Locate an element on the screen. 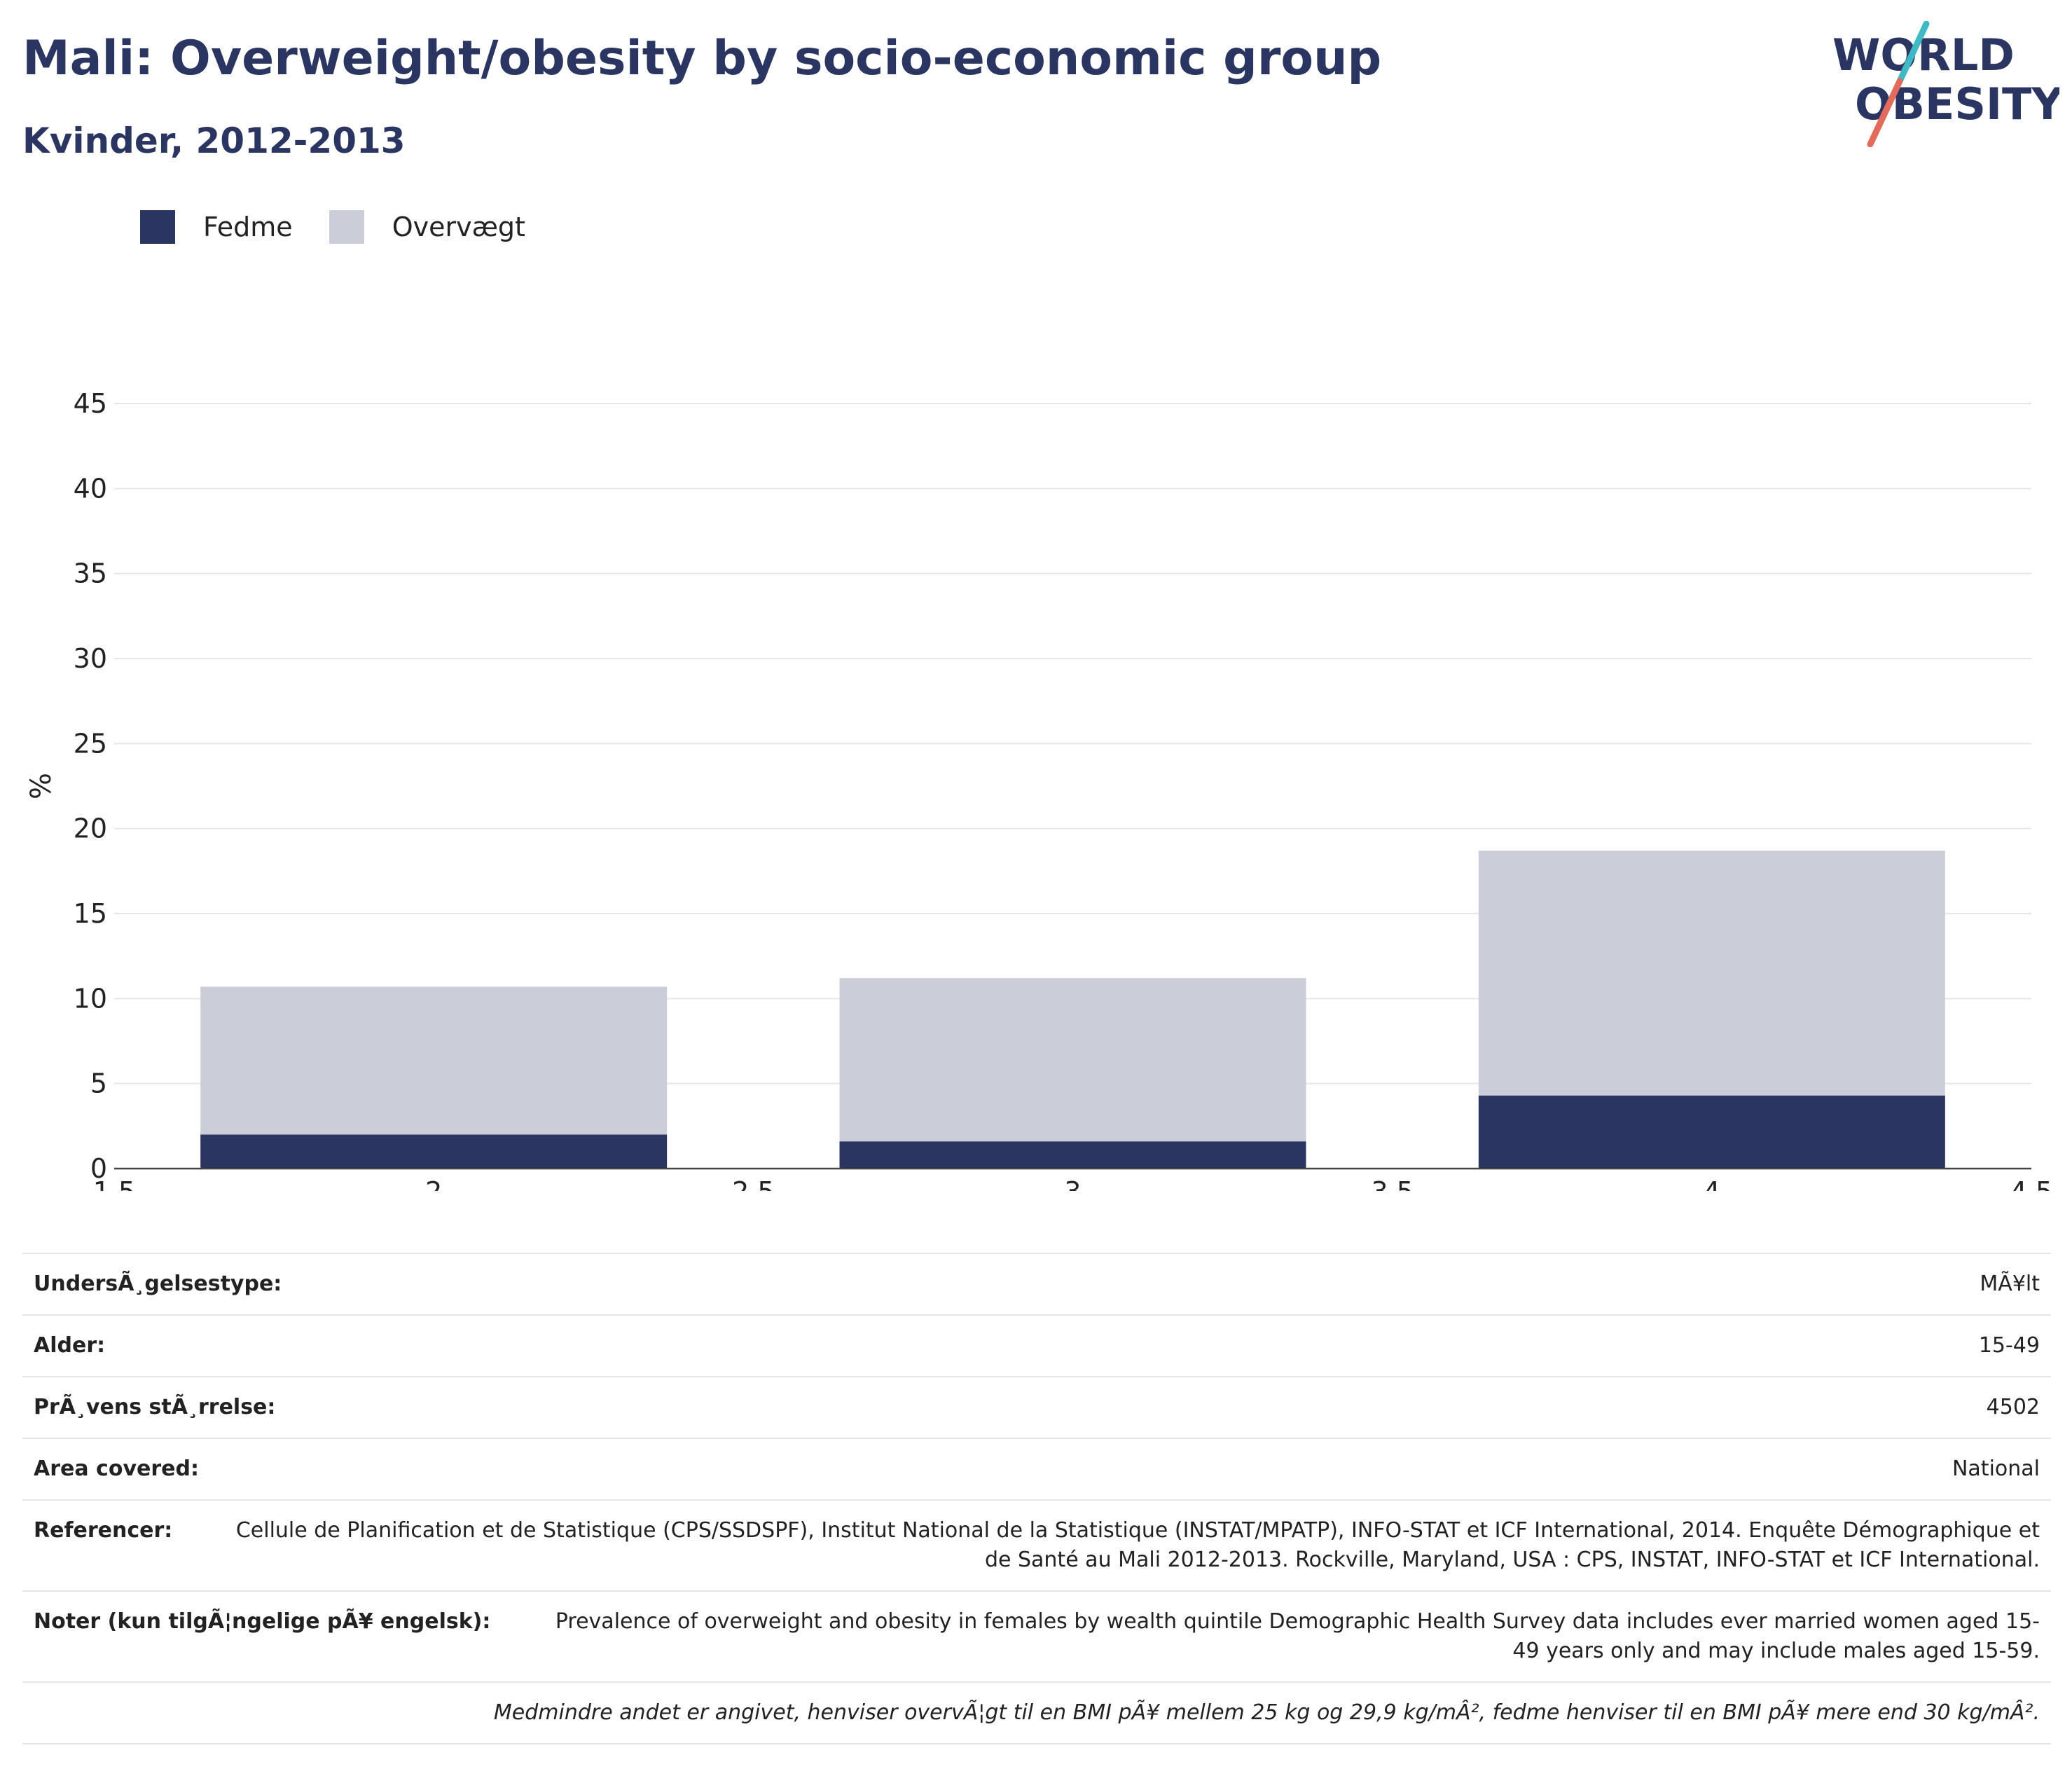  info-key: PrÃ¸vens stÃ¸rrelse: is located at coordinates (155, 1407).